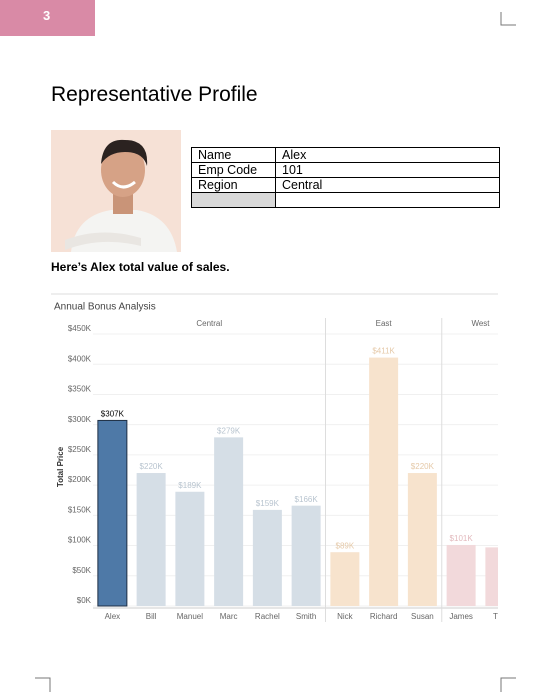 The image size is (548, 700). I want to click on chart-title: Annual Bonus Analysis, so click(105, 307).